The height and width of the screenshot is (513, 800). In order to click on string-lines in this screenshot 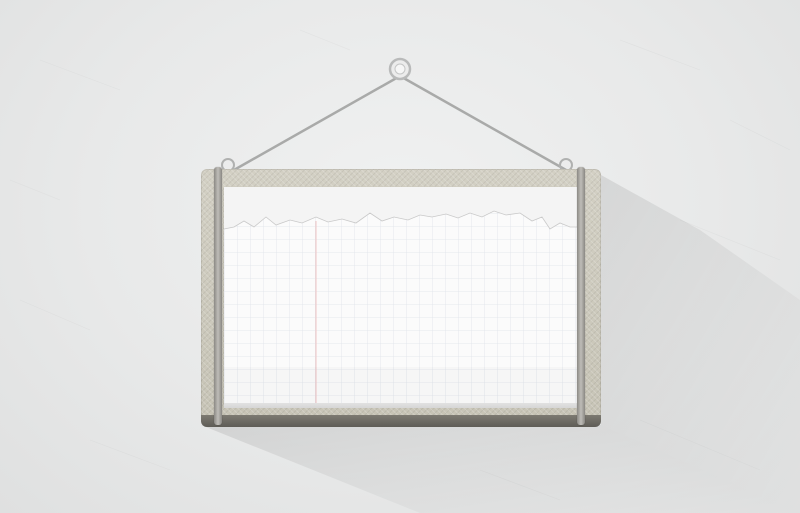, I will do `click(400, 123)`.